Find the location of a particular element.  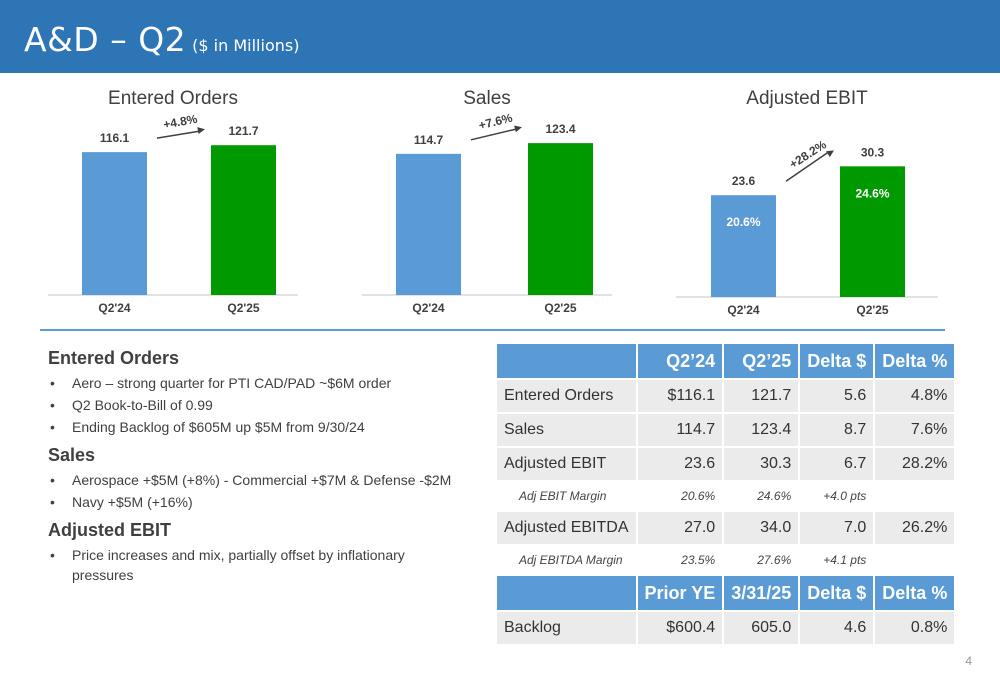

table-row: Entered Orders $116.1 121.7 5.6 4.8% is located at coordinates (726, 396).